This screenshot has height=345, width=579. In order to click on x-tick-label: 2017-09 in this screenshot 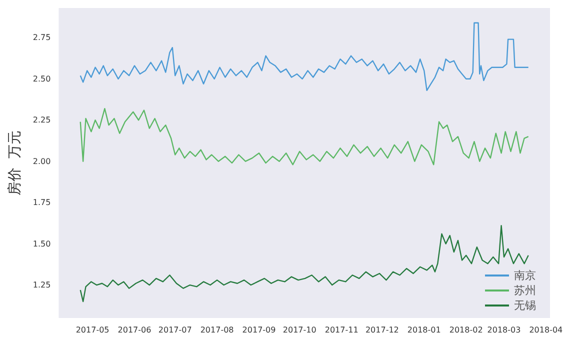, I will do `click(259, 330)`.